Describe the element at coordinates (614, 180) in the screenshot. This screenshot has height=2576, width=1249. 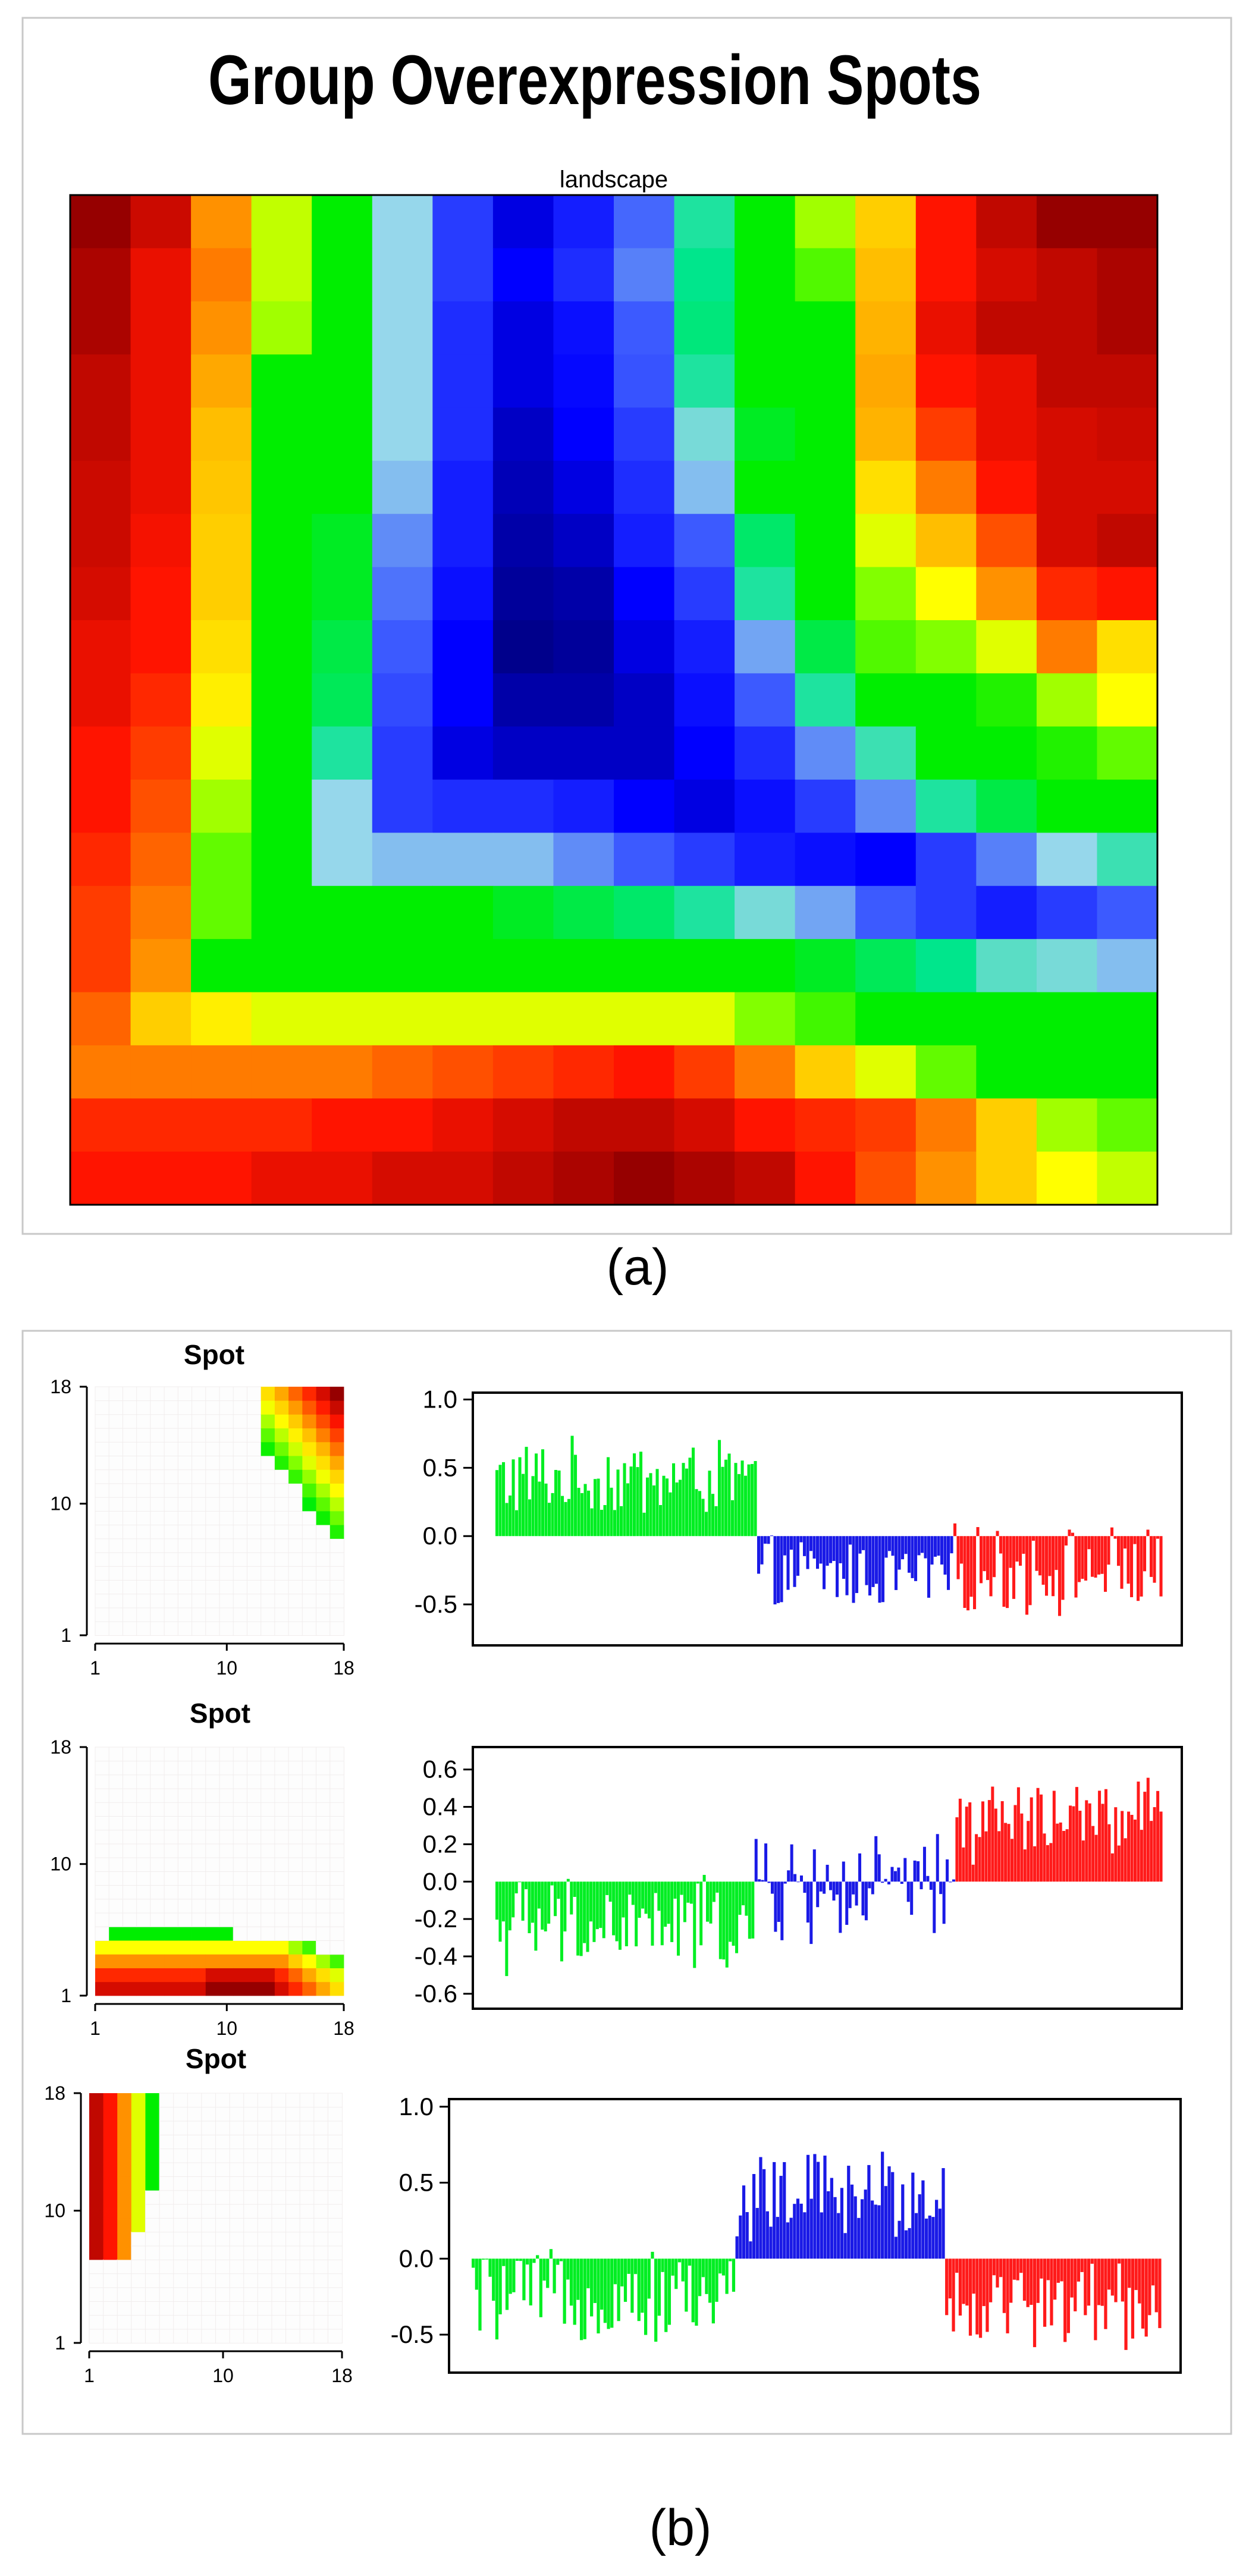
I see `panel-a-subtitle: landscape` at that location.